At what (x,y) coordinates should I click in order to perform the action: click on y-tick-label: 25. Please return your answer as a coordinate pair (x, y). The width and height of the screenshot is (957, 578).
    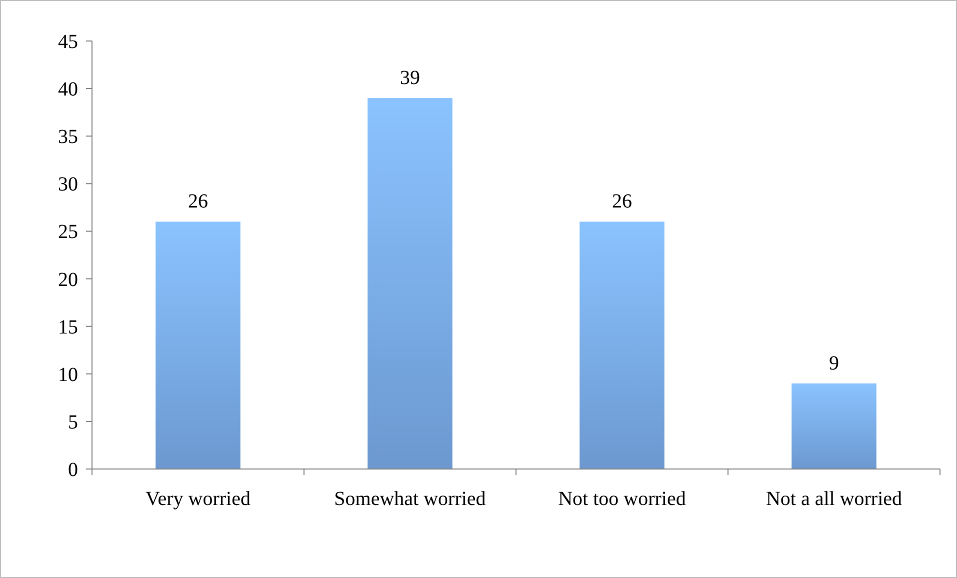
    Looking at the image, I should click on (68, 232).